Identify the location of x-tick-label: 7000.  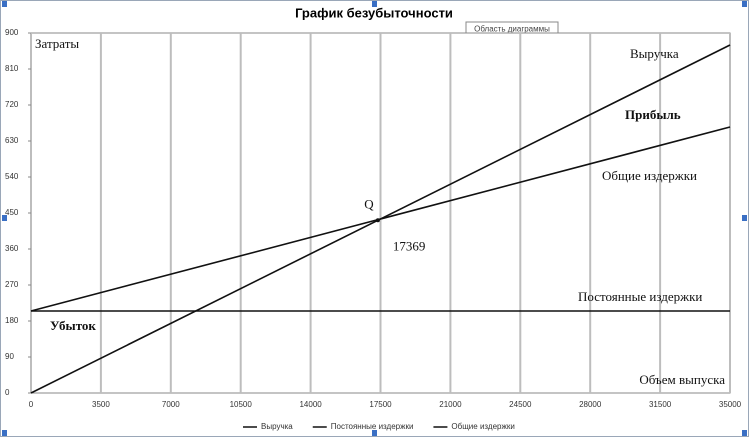
(171, 404).